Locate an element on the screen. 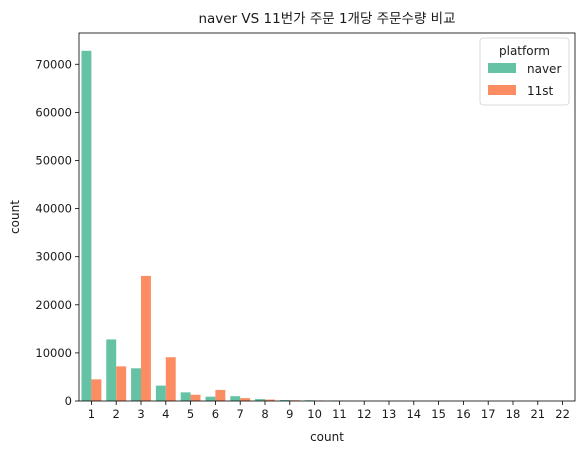  legend-label-naver: naver is located at coordinates (544, 69).